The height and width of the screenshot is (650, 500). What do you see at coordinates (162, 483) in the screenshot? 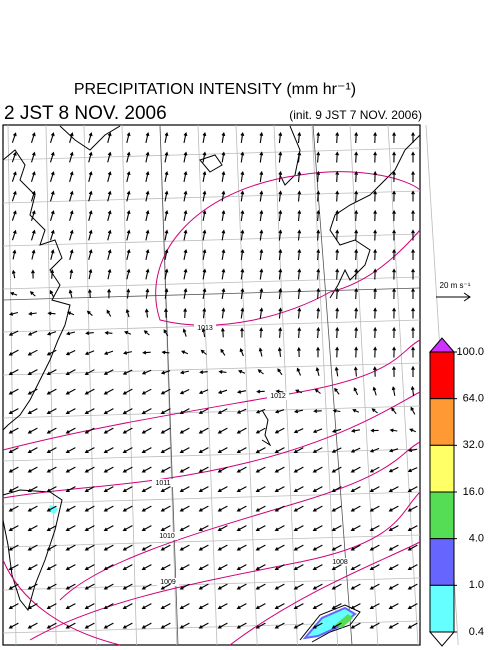
I see `isobar-label: 1011` at bounding box center [162, 483].